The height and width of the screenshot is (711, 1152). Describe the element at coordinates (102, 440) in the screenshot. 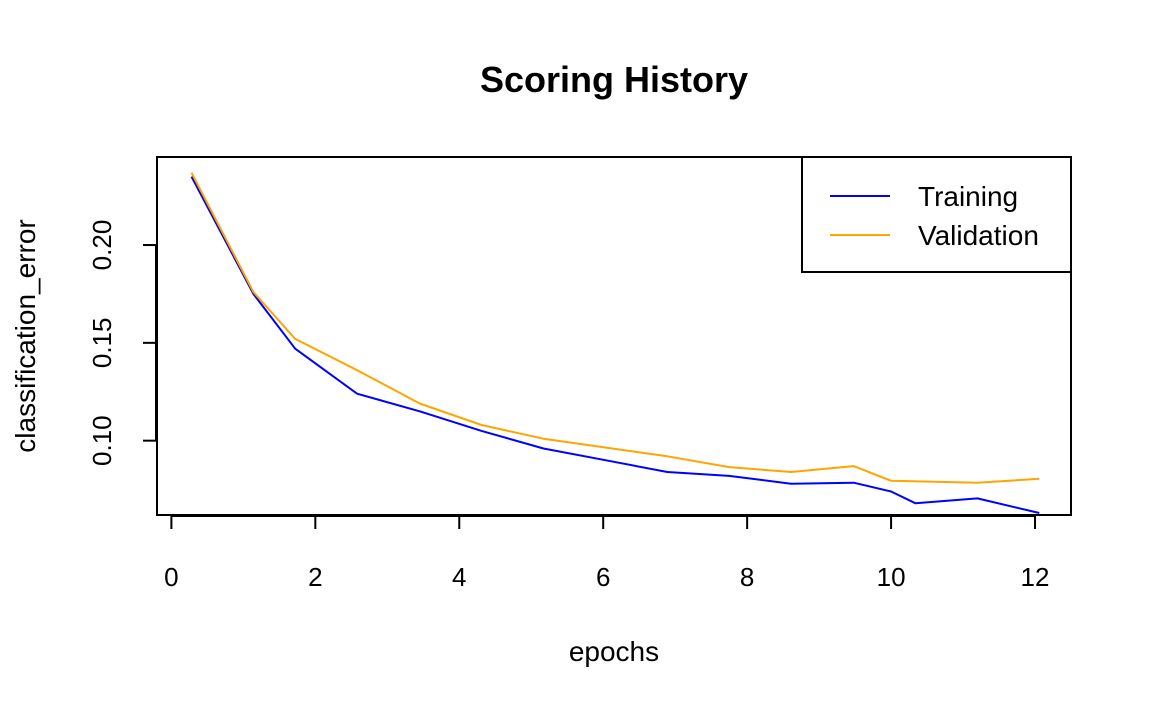

I see `y-tick-label: 0.10` at that location.